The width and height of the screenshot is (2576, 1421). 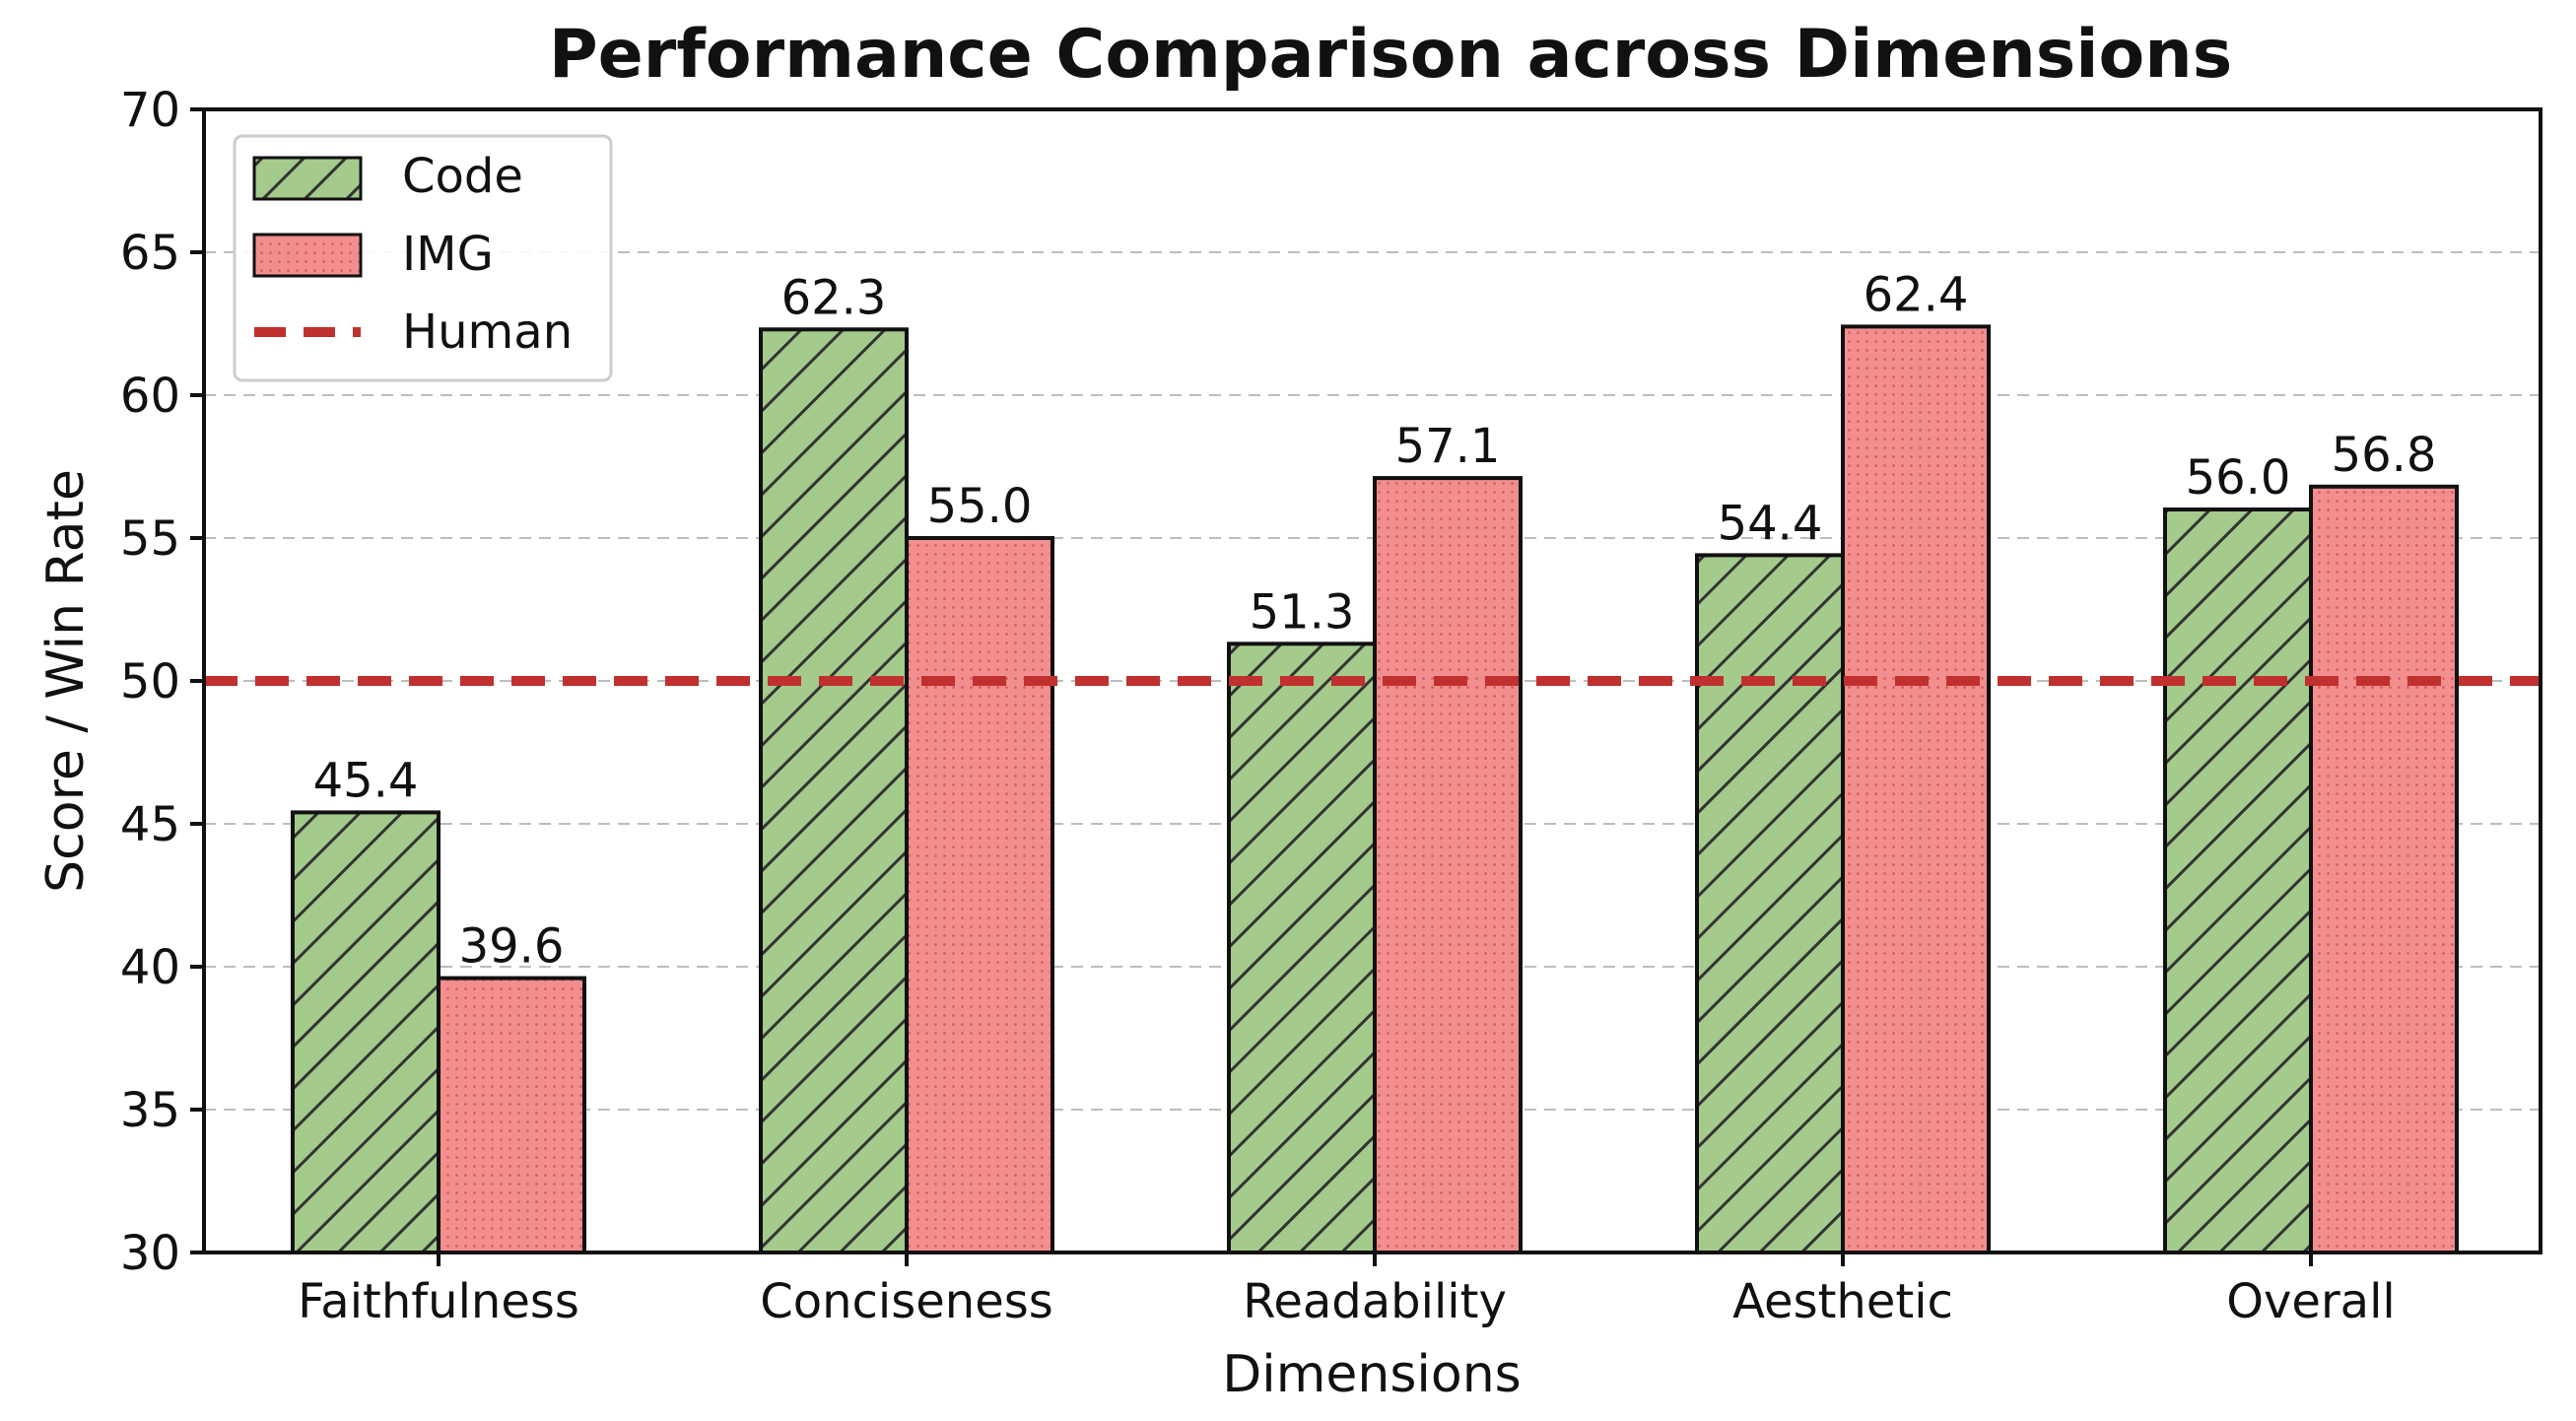 I want to click on legend-label-code: Code, so click(x=463, y=177).